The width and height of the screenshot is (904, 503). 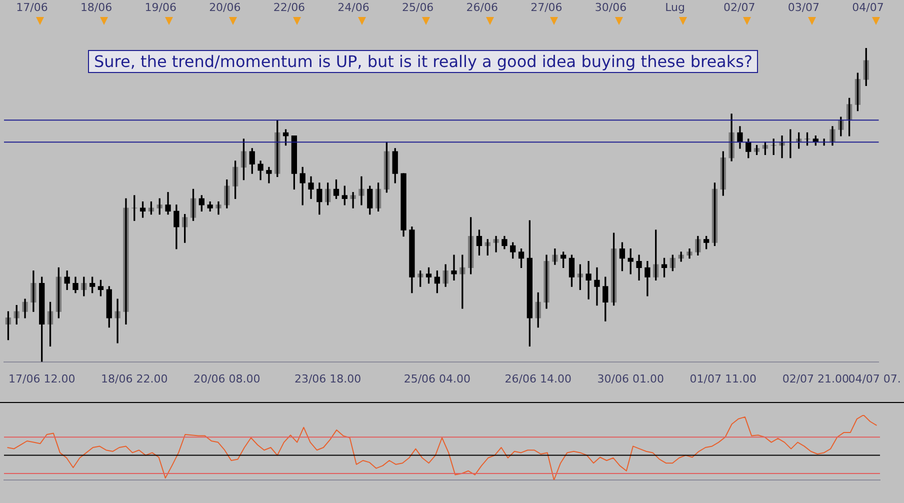 What do you see at coordinates (328, 379) in the screenshot?
I see `x-tick-label: 23/06 18.00` at bounding box center [328, 379].